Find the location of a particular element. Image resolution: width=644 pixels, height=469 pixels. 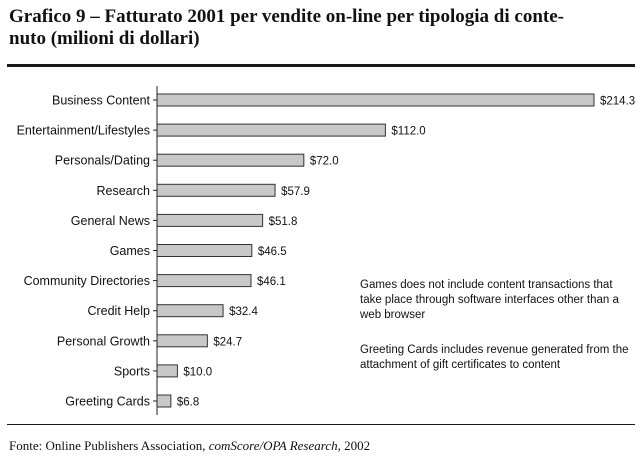

title-line-2: nuto (milioni di dollari) is located at coordinates (104, 38).